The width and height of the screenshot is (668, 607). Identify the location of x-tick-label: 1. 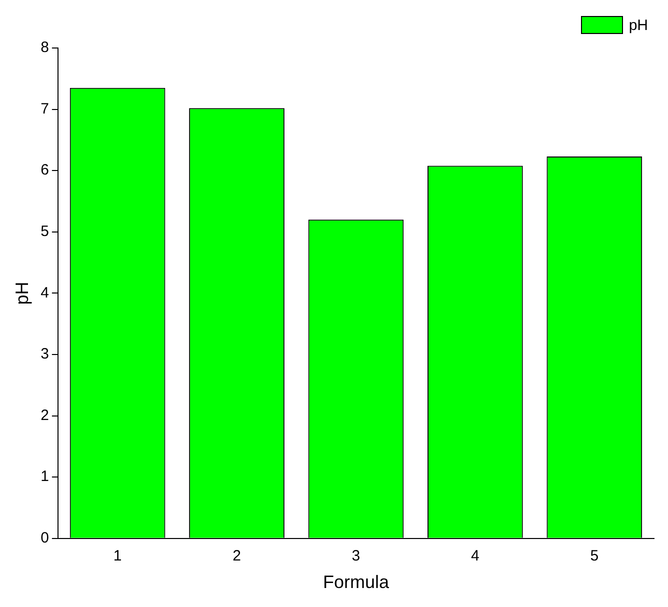
(117, 556).